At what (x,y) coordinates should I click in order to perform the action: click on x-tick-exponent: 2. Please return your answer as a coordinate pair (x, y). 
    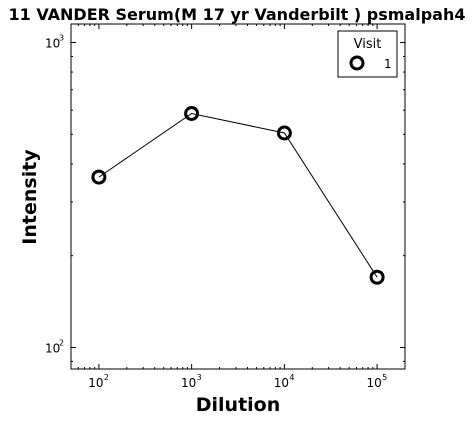
    Looking at the image, I should click on (106, 377).